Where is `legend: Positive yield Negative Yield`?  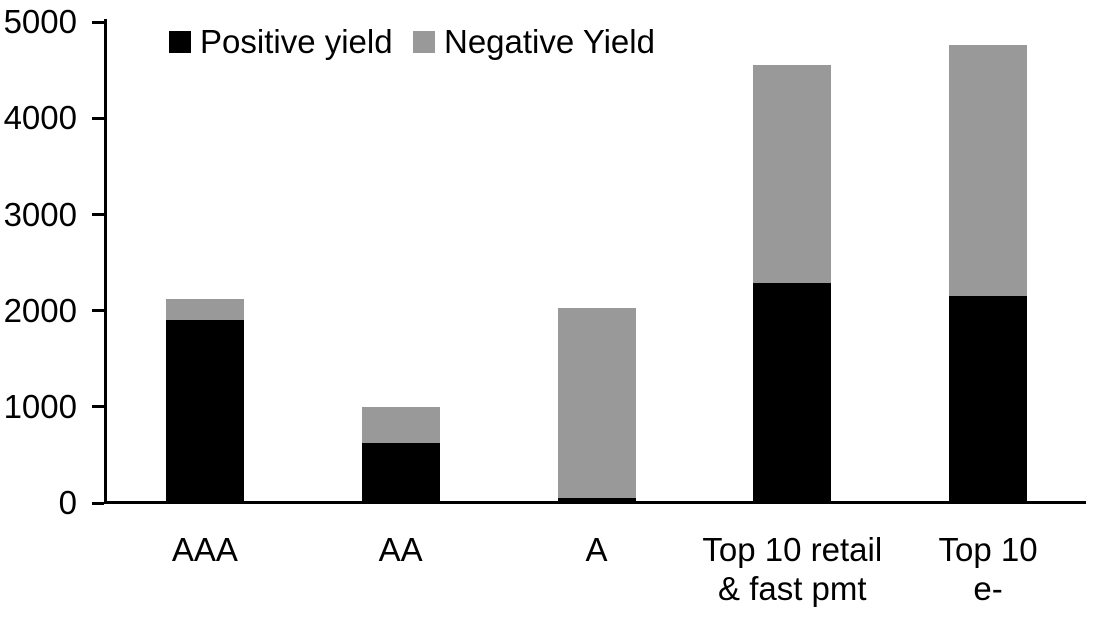
legend: Positive yield Negative Yield is located at coordinates (551, 41).